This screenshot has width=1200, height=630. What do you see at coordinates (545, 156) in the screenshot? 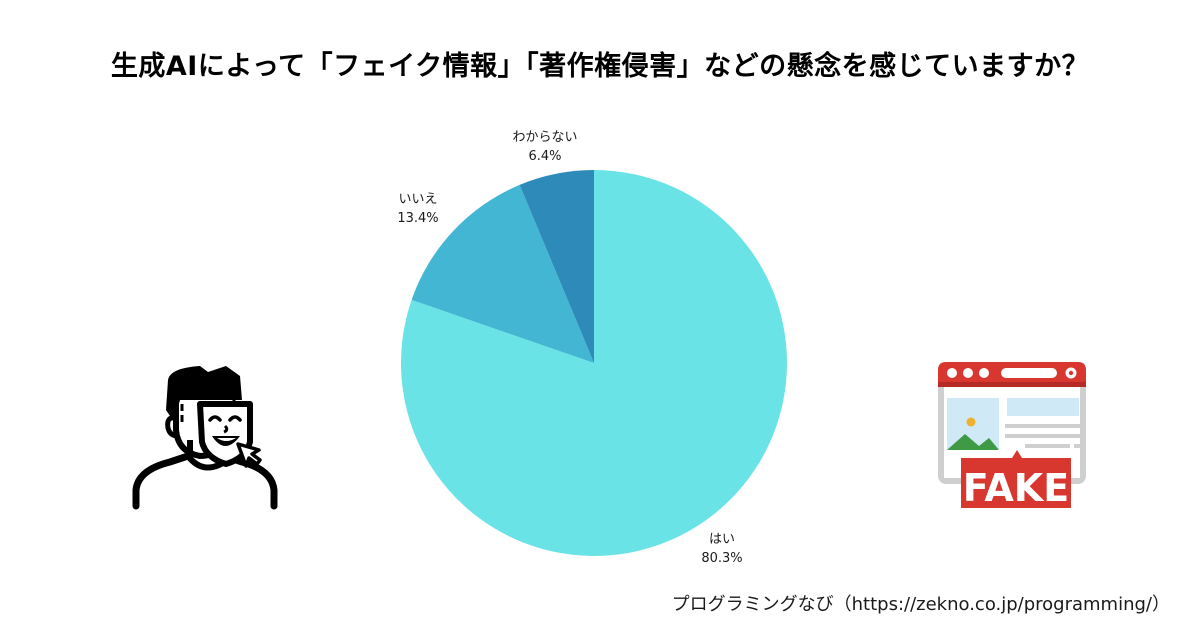
I see `label-unknown-value: 6.4%` at bounding box center [545, 156].